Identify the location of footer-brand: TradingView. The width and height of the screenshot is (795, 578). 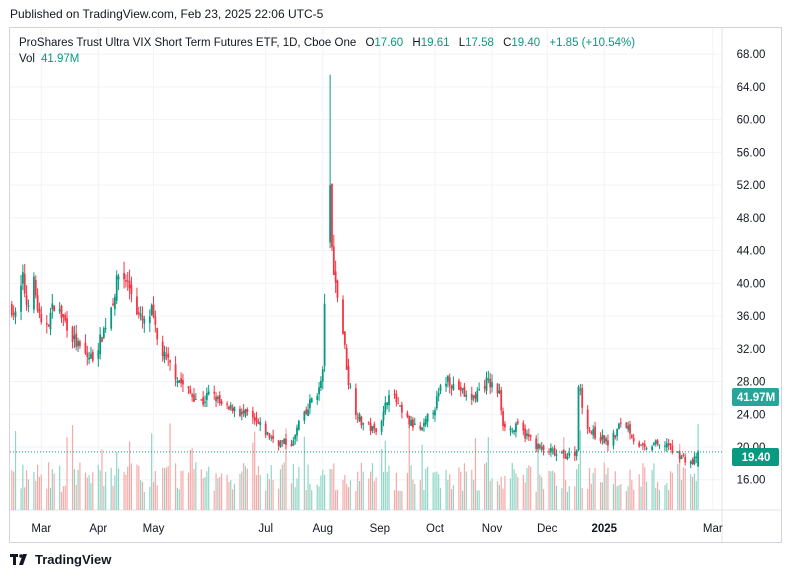
(60, 559).